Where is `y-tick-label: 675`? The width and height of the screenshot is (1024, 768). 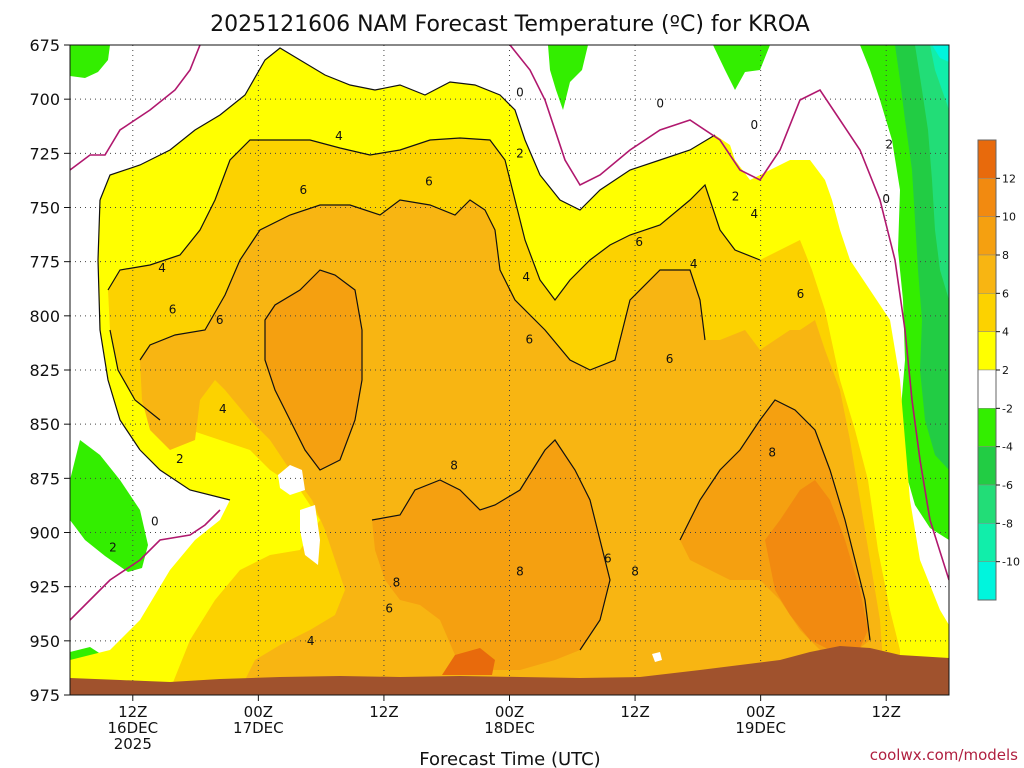
y-tick-label: 675 is located at coordinates (44, 45).